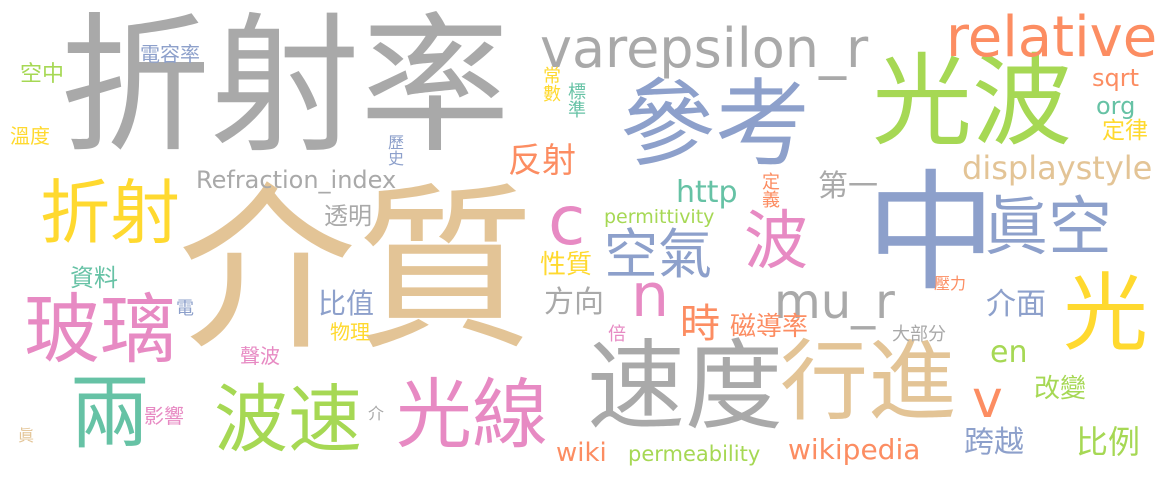 This screenshot has width=1175, height=482. What do you see at coordinates (707, 192) in the screenshot?
I see `word-http: http` at bounding box center [707, 192].